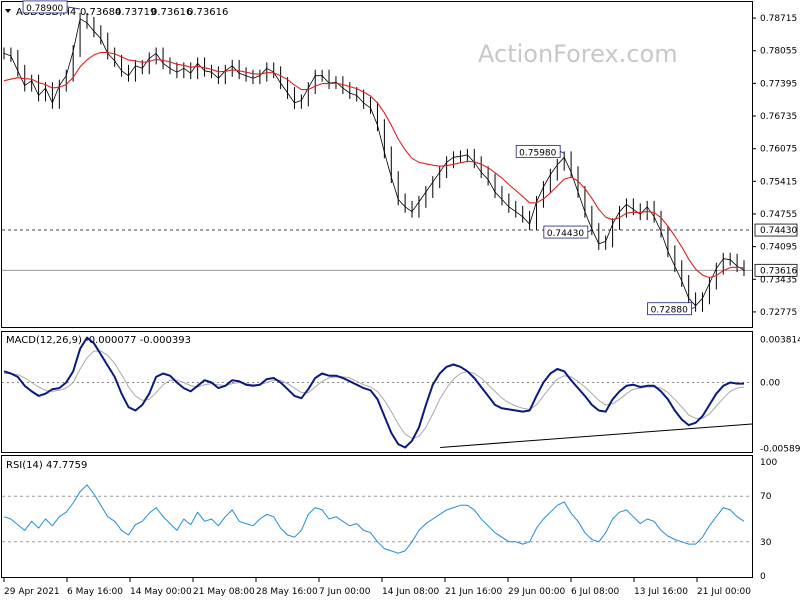 Image resolution: width=800 pixels, height=600 pixels. What do you see at coordinates (410, 592) in the screenshot?
I see `x-tick-6: 14 Jun 08:00` at bounding box center [410, 592].